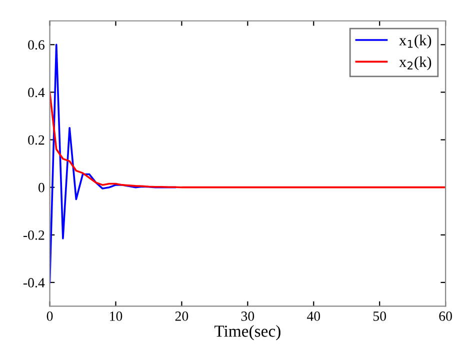  Describe the element at coordinates (415, 63) in the screenshot. I see `legend-label: x$_{2}$(k)` at that location.